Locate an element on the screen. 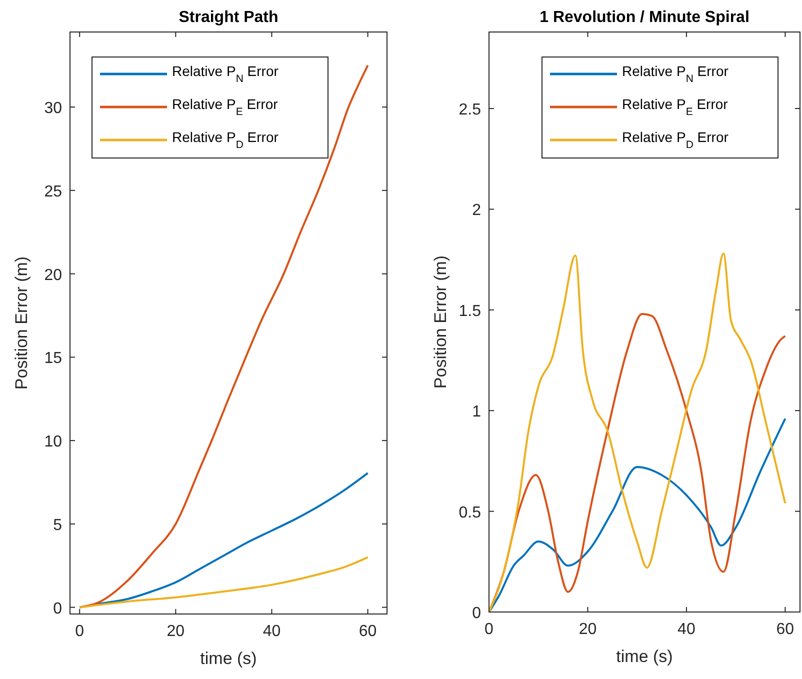 The height and width of the screenshot is (679, 802). y-tick-label: 5 is located at coordinates (57, 525).